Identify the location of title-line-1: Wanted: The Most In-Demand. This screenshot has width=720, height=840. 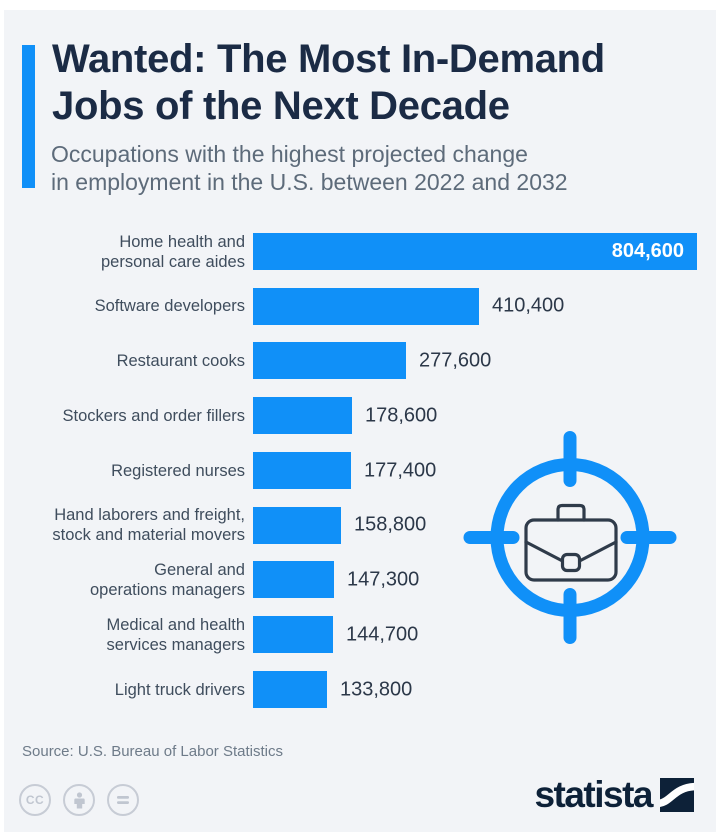
(328, 59).